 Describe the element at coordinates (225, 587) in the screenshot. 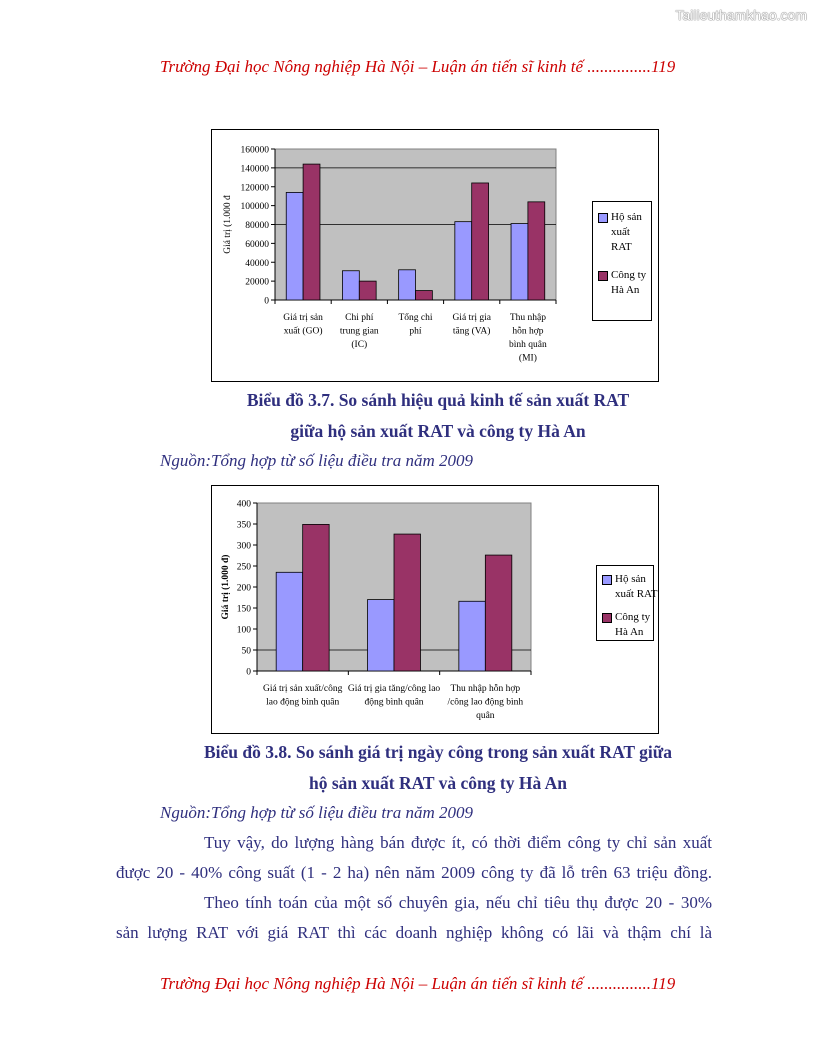

I see `y-axis-label: Giá trị (1.000 đ)` at that location.